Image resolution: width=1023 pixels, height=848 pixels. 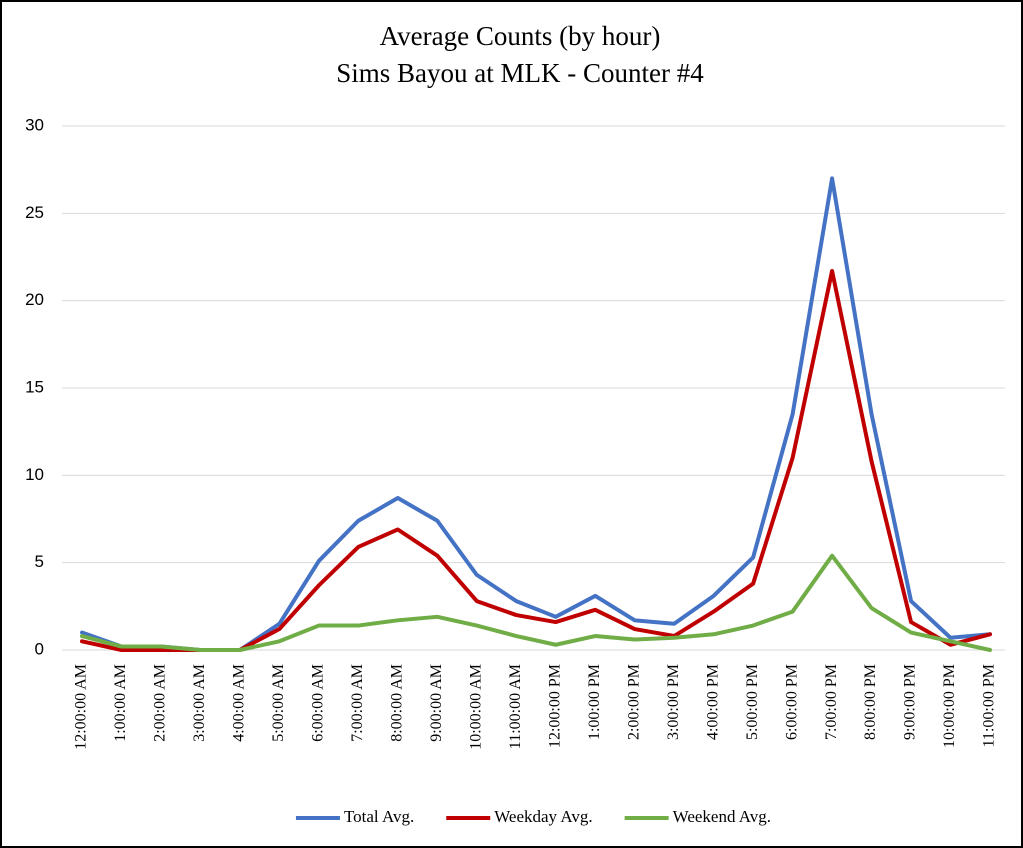 I want to click on x-tick-label: 6:00:00 PM, so click(x=791, y=702).